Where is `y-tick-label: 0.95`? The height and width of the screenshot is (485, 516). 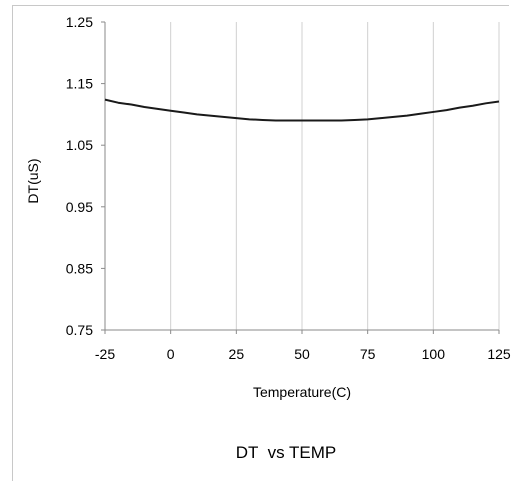 y-tick-label: 0.95 is located at coordinates (79, 207).